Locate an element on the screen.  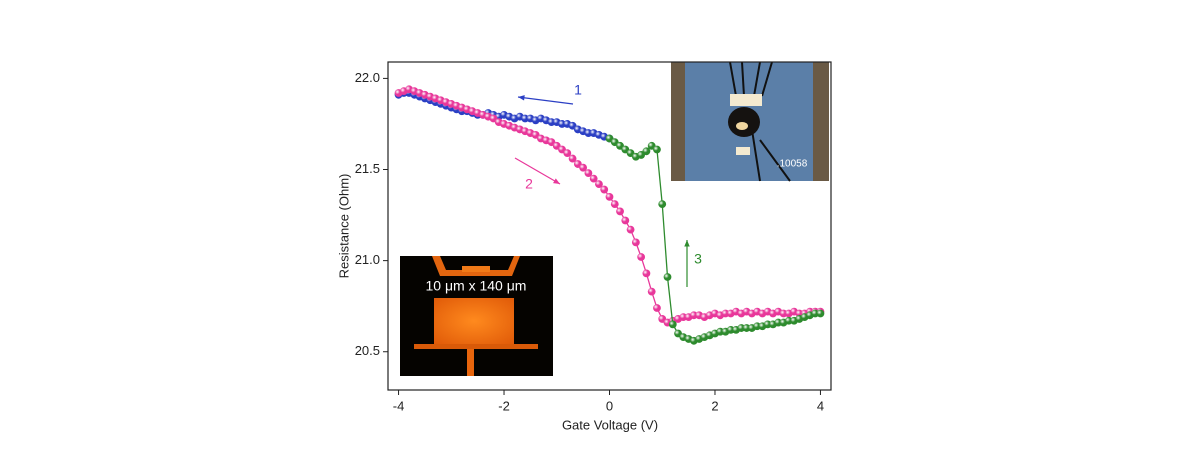
x-tick-label: 4 is located at coordinates (820, 405).